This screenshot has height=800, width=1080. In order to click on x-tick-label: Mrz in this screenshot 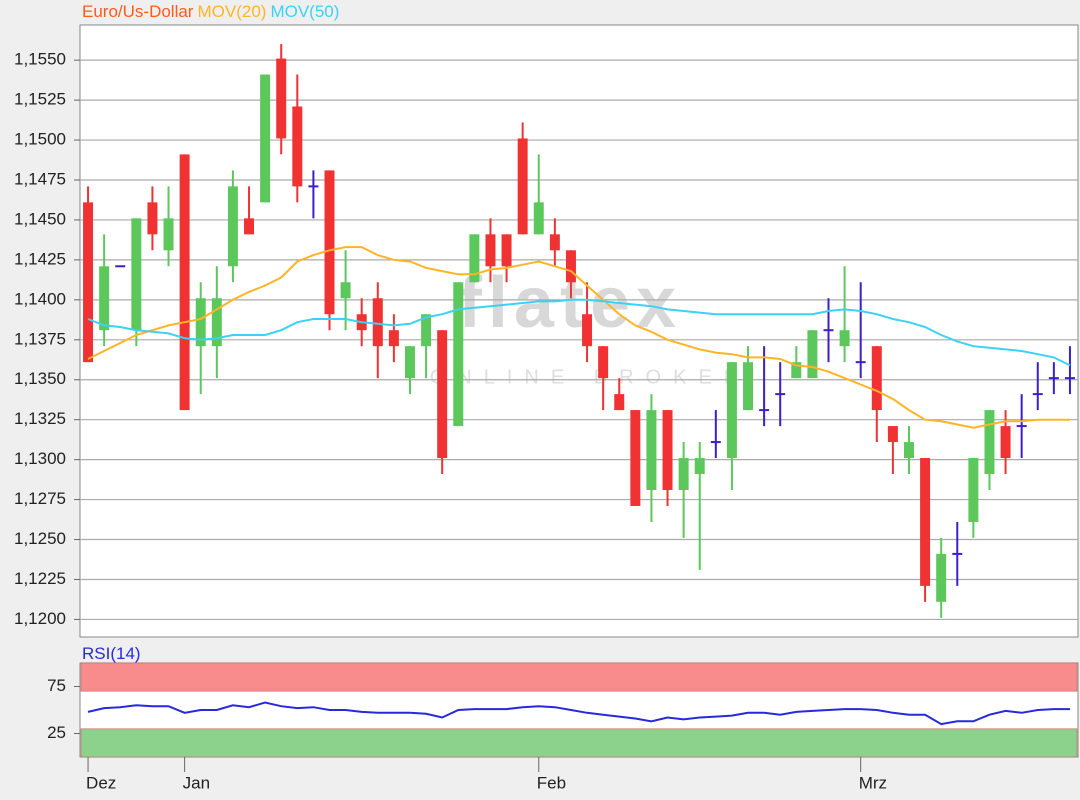, I will do `click(873, 782)`.